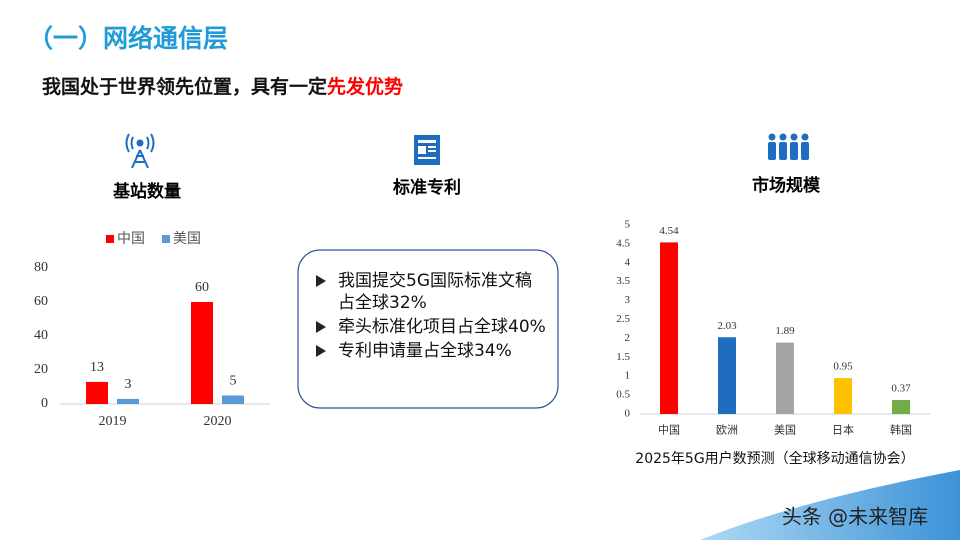 Image resolution: width=960 pixels, height=540 pixels. What do you see at coordinates (233, 381) in the screenshot?
I see `value-label: 5` at bounding box center [233, 381].